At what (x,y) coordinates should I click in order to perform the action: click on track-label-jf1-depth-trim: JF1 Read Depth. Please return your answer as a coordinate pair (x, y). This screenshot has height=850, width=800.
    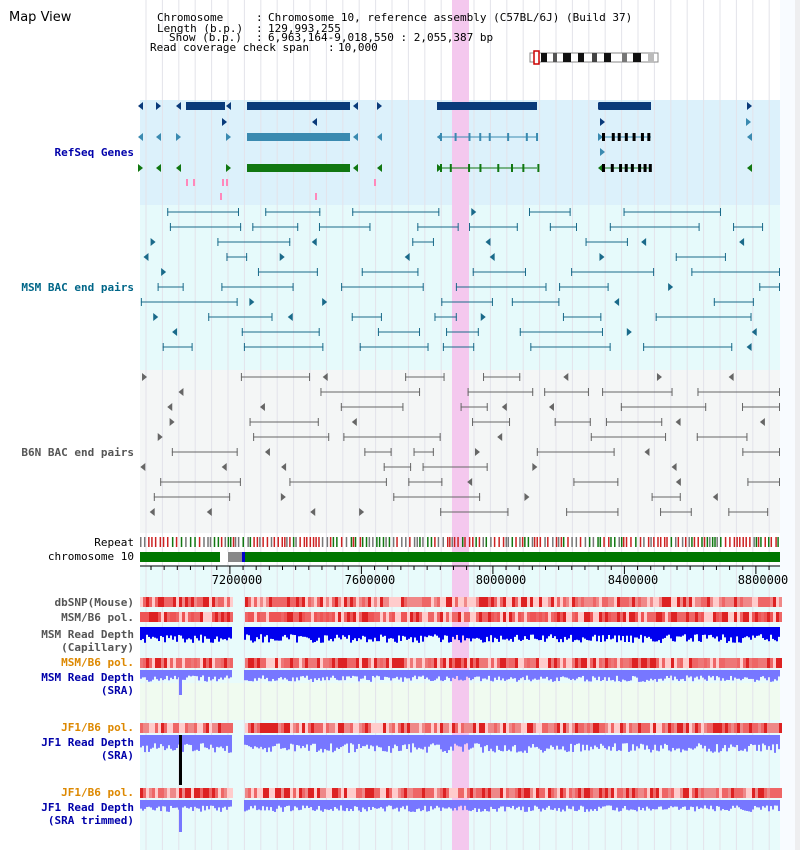
    Looking at the image, I should click on (87, 807).